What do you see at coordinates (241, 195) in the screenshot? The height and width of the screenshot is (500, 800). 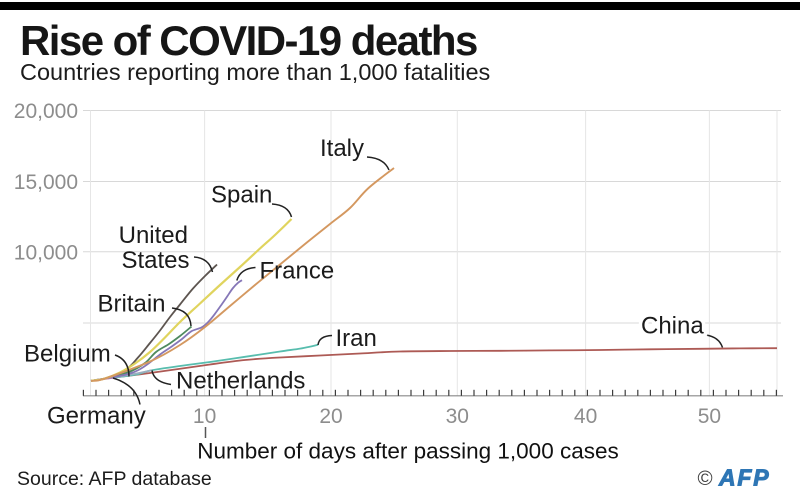 I see `svg-text: Spain` at bounding box center [241, 195].